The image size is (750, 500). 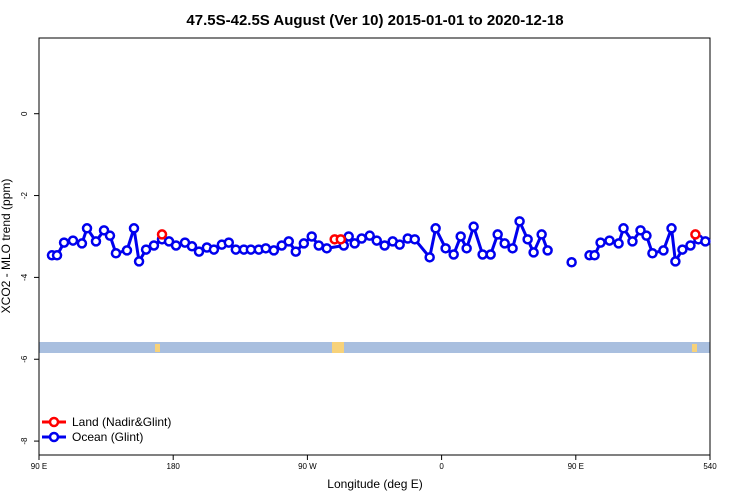 What do you see at coordinates (6, 246) in the screenshot?
I see `y-axis-label: XCO2 - MLO trend (ppm)` at bounding box center [6, 246].